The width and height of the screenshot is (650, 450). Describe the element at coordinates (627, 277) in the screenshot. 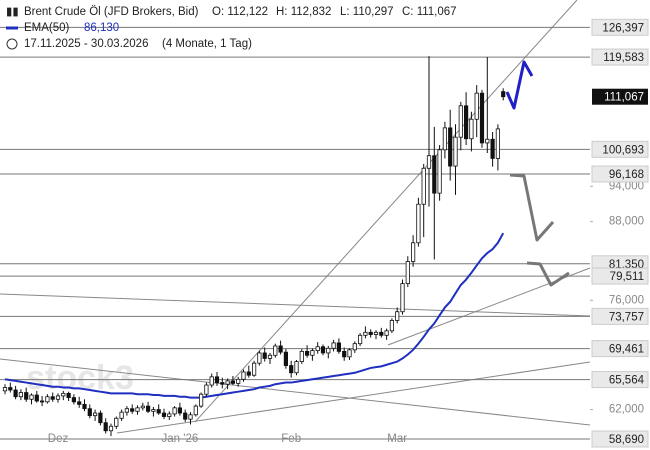

I see `level-label: 79,511` at that location.